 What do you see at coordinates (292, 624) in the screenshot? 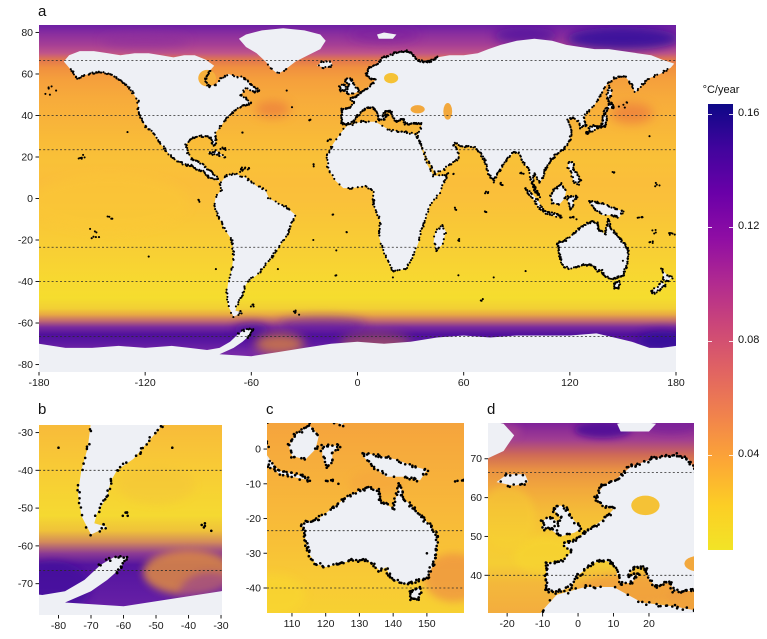
I see `svg-text: 110` at bounding box center [292, 624].